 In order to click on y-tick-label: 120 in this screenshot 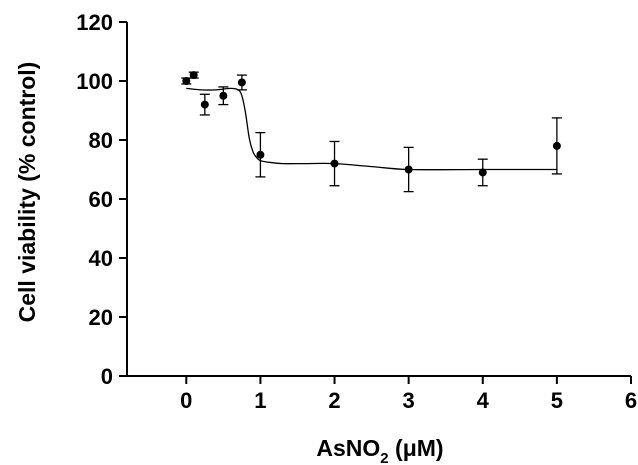, I will do `click(94, 22)`.